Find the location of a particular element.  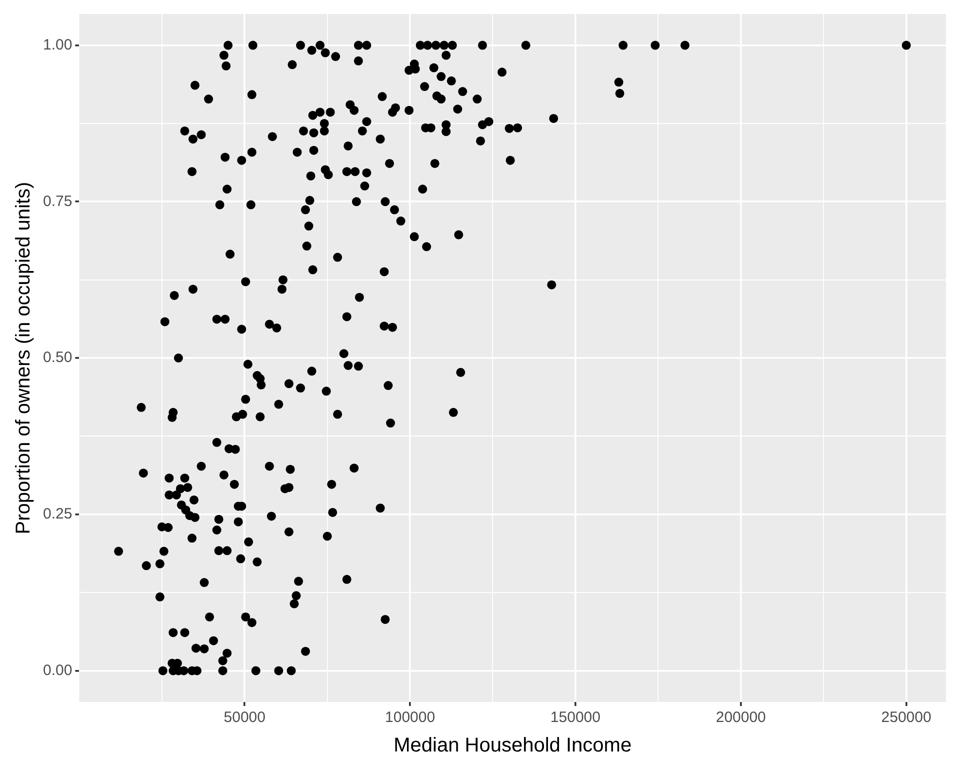

x-tick-label: 50000 is located at coordinates (245, 717).